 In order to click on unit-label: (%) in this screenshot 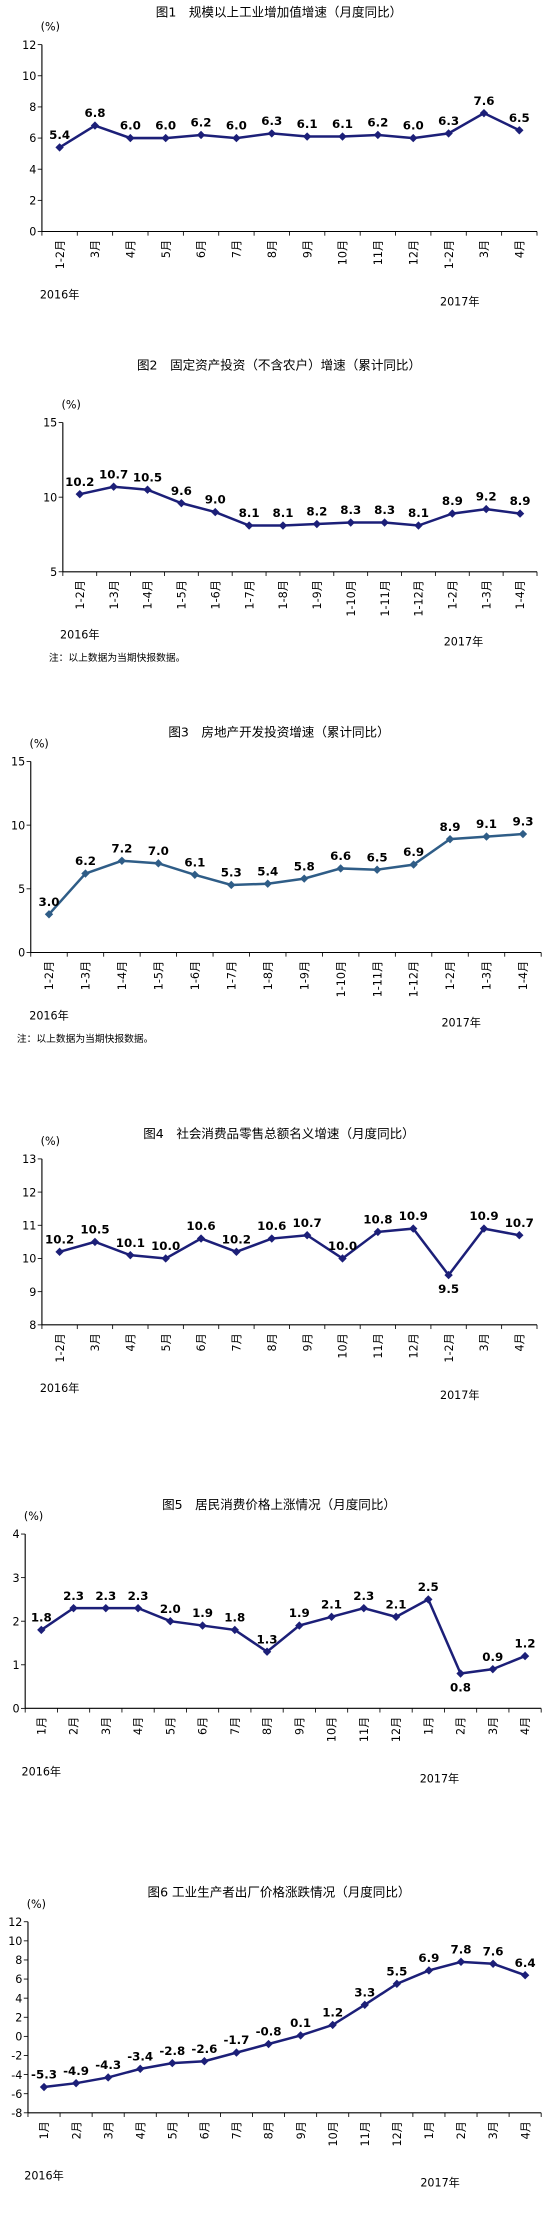, I will do `click(38, 743)`.